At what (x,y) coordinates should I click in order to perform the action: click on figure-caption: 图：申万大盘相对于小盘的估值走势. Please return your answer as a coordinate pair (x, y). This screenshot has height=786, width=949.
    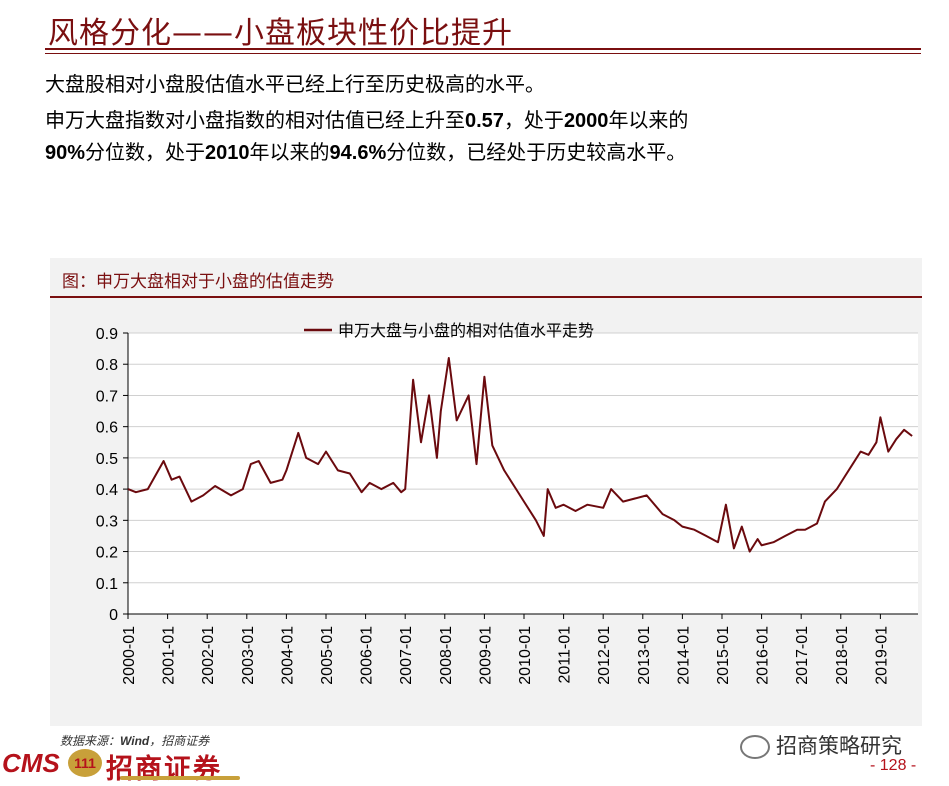
    Looking at the image, I should click on (198, 282).